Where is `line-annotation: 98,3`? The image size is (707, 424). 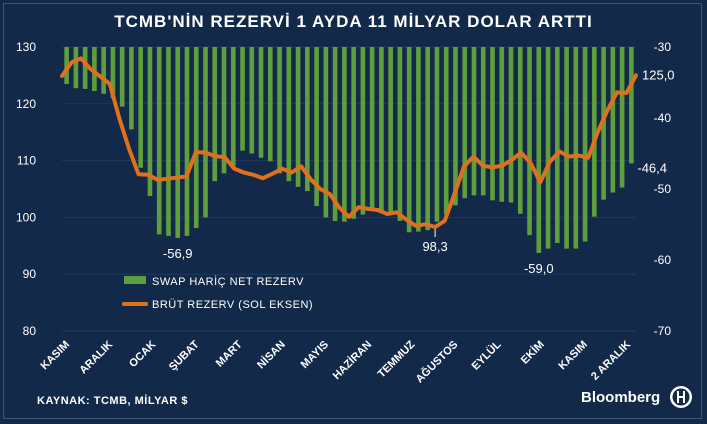 line-annotation: 98,3 is located at coordinates (434, 246).